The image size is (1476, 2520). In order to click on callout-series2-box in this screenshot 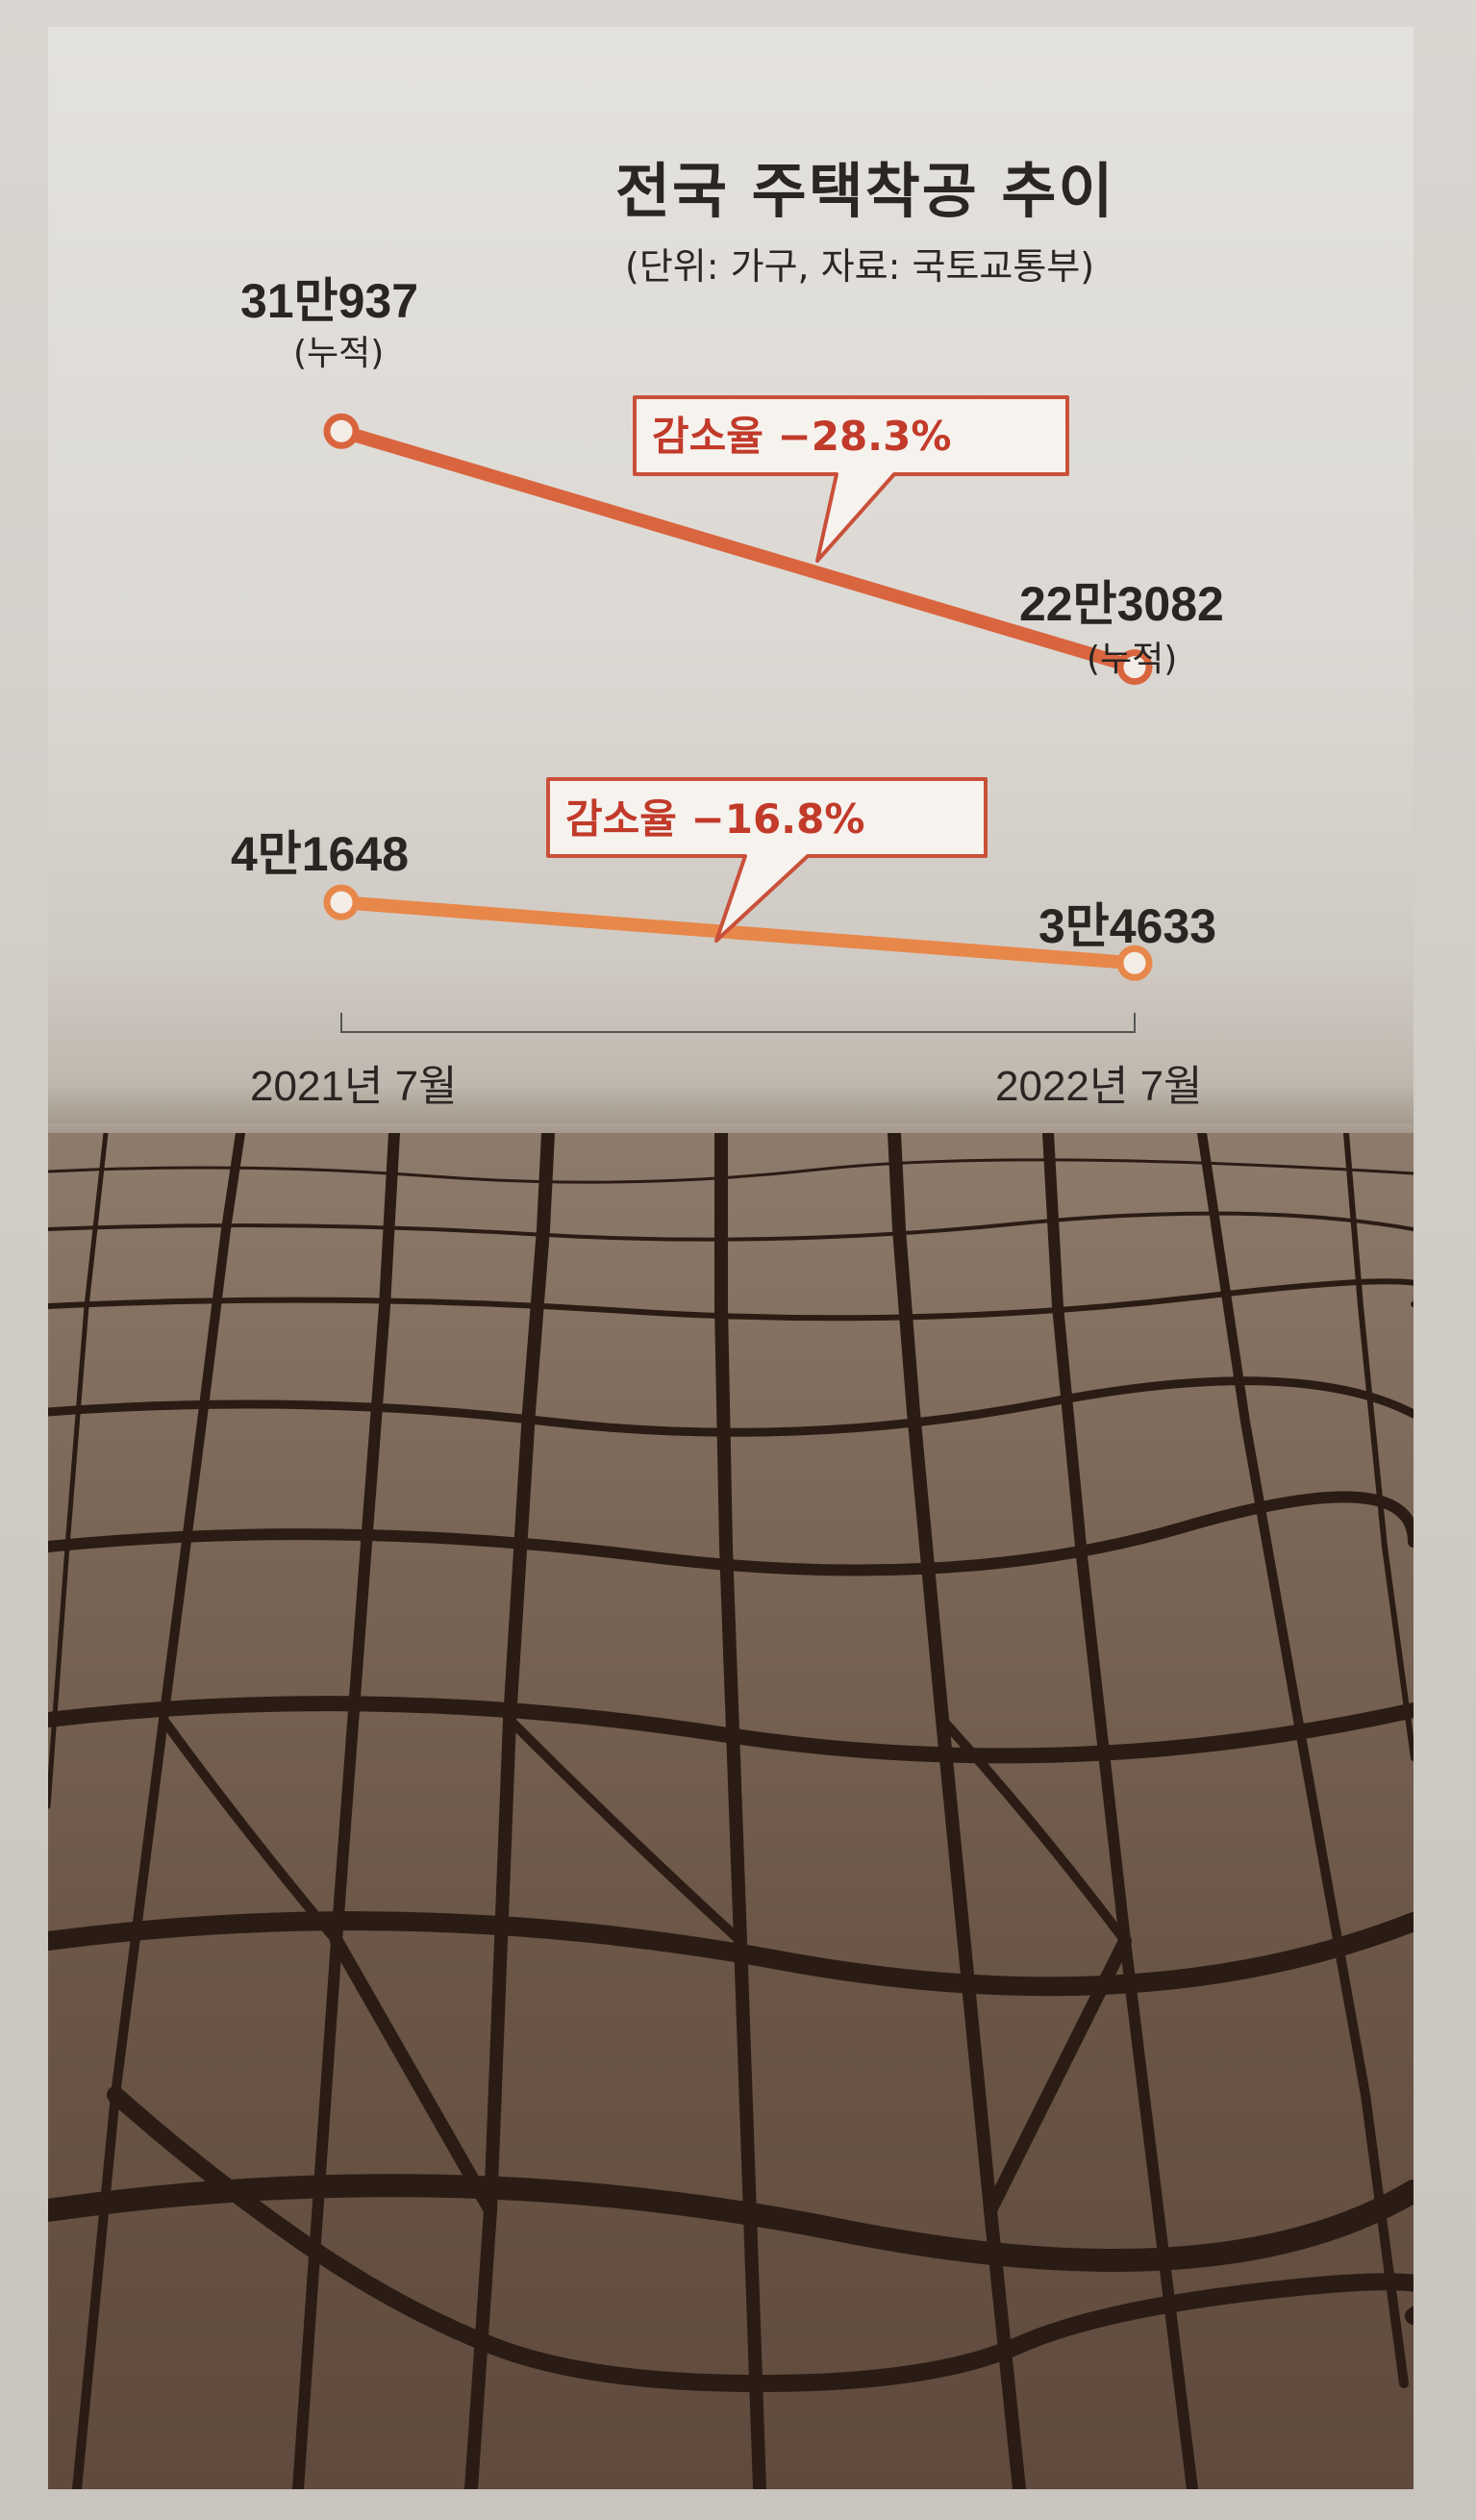, I will do `click(767, 860)`.